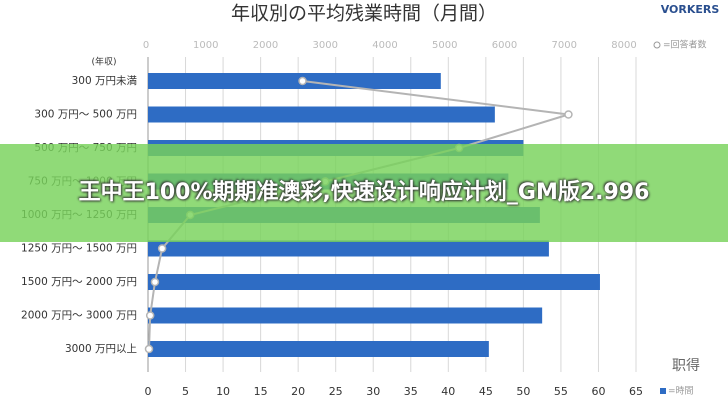 The height and width of the screenshot is (400, 728). What do you see at coordinates (384, 45) in the screenshot?
I see `x2-tick-label: 4000` at bounding box center [384, 45].